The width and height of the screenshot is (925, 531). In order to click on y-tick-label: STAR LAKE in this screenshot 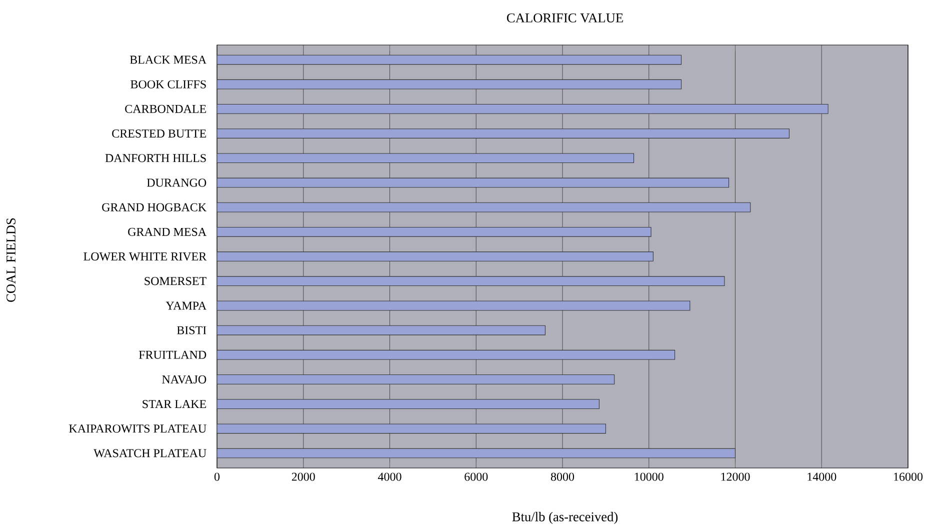, I will do `click(174, 404)`.